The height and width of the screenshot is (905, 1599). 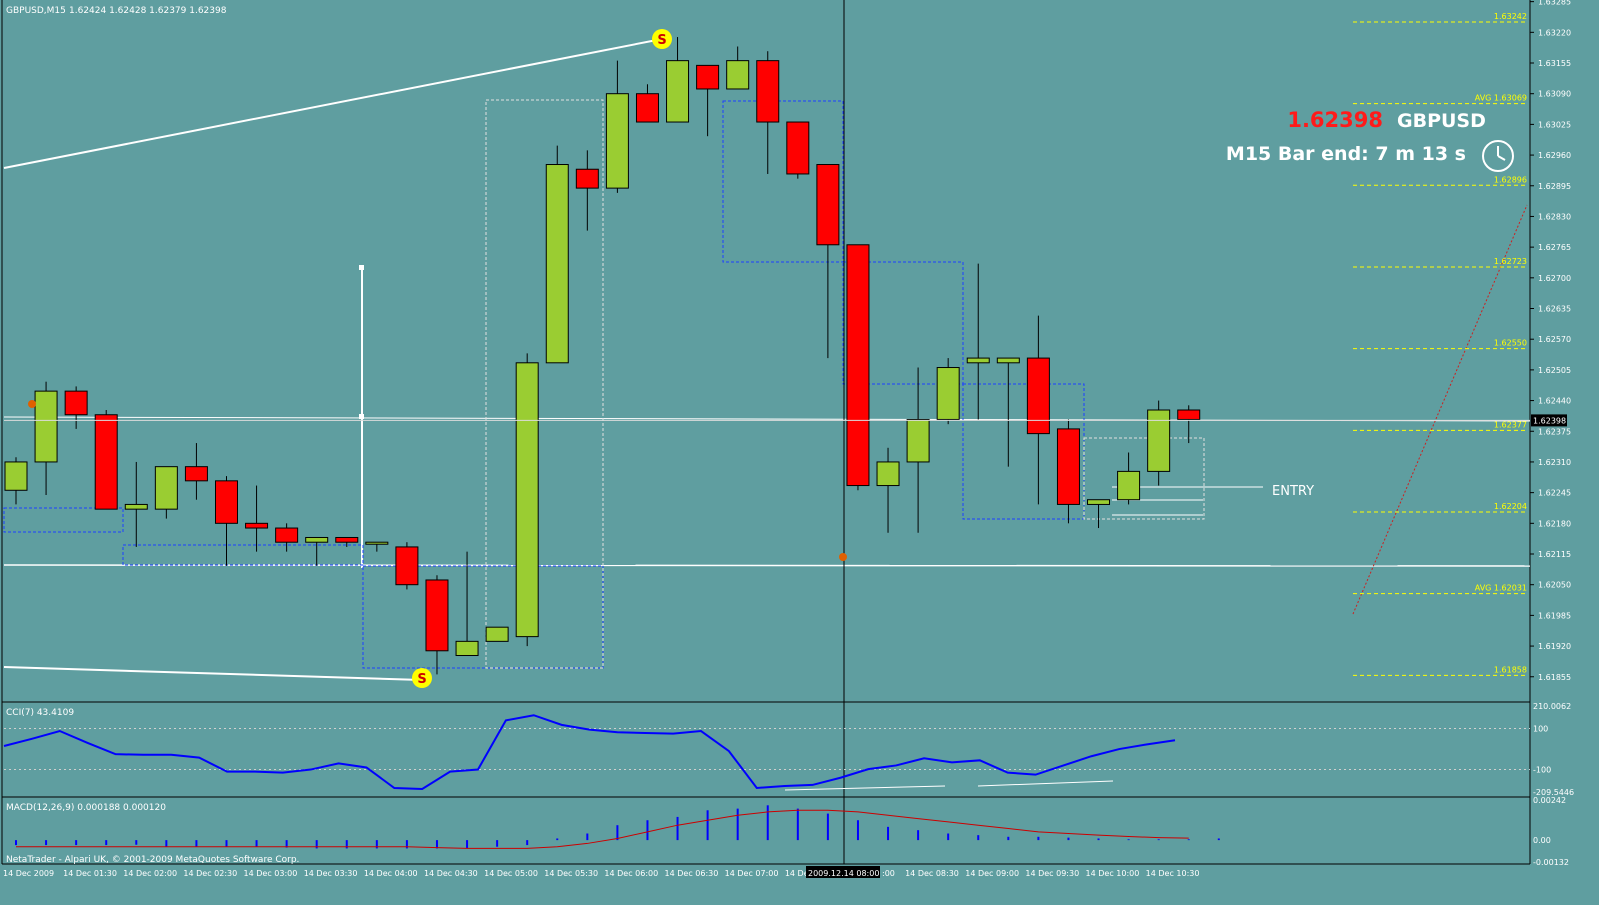 I want to click on current-price-tag-label: 1.62398, so click(x=1549, y=420).